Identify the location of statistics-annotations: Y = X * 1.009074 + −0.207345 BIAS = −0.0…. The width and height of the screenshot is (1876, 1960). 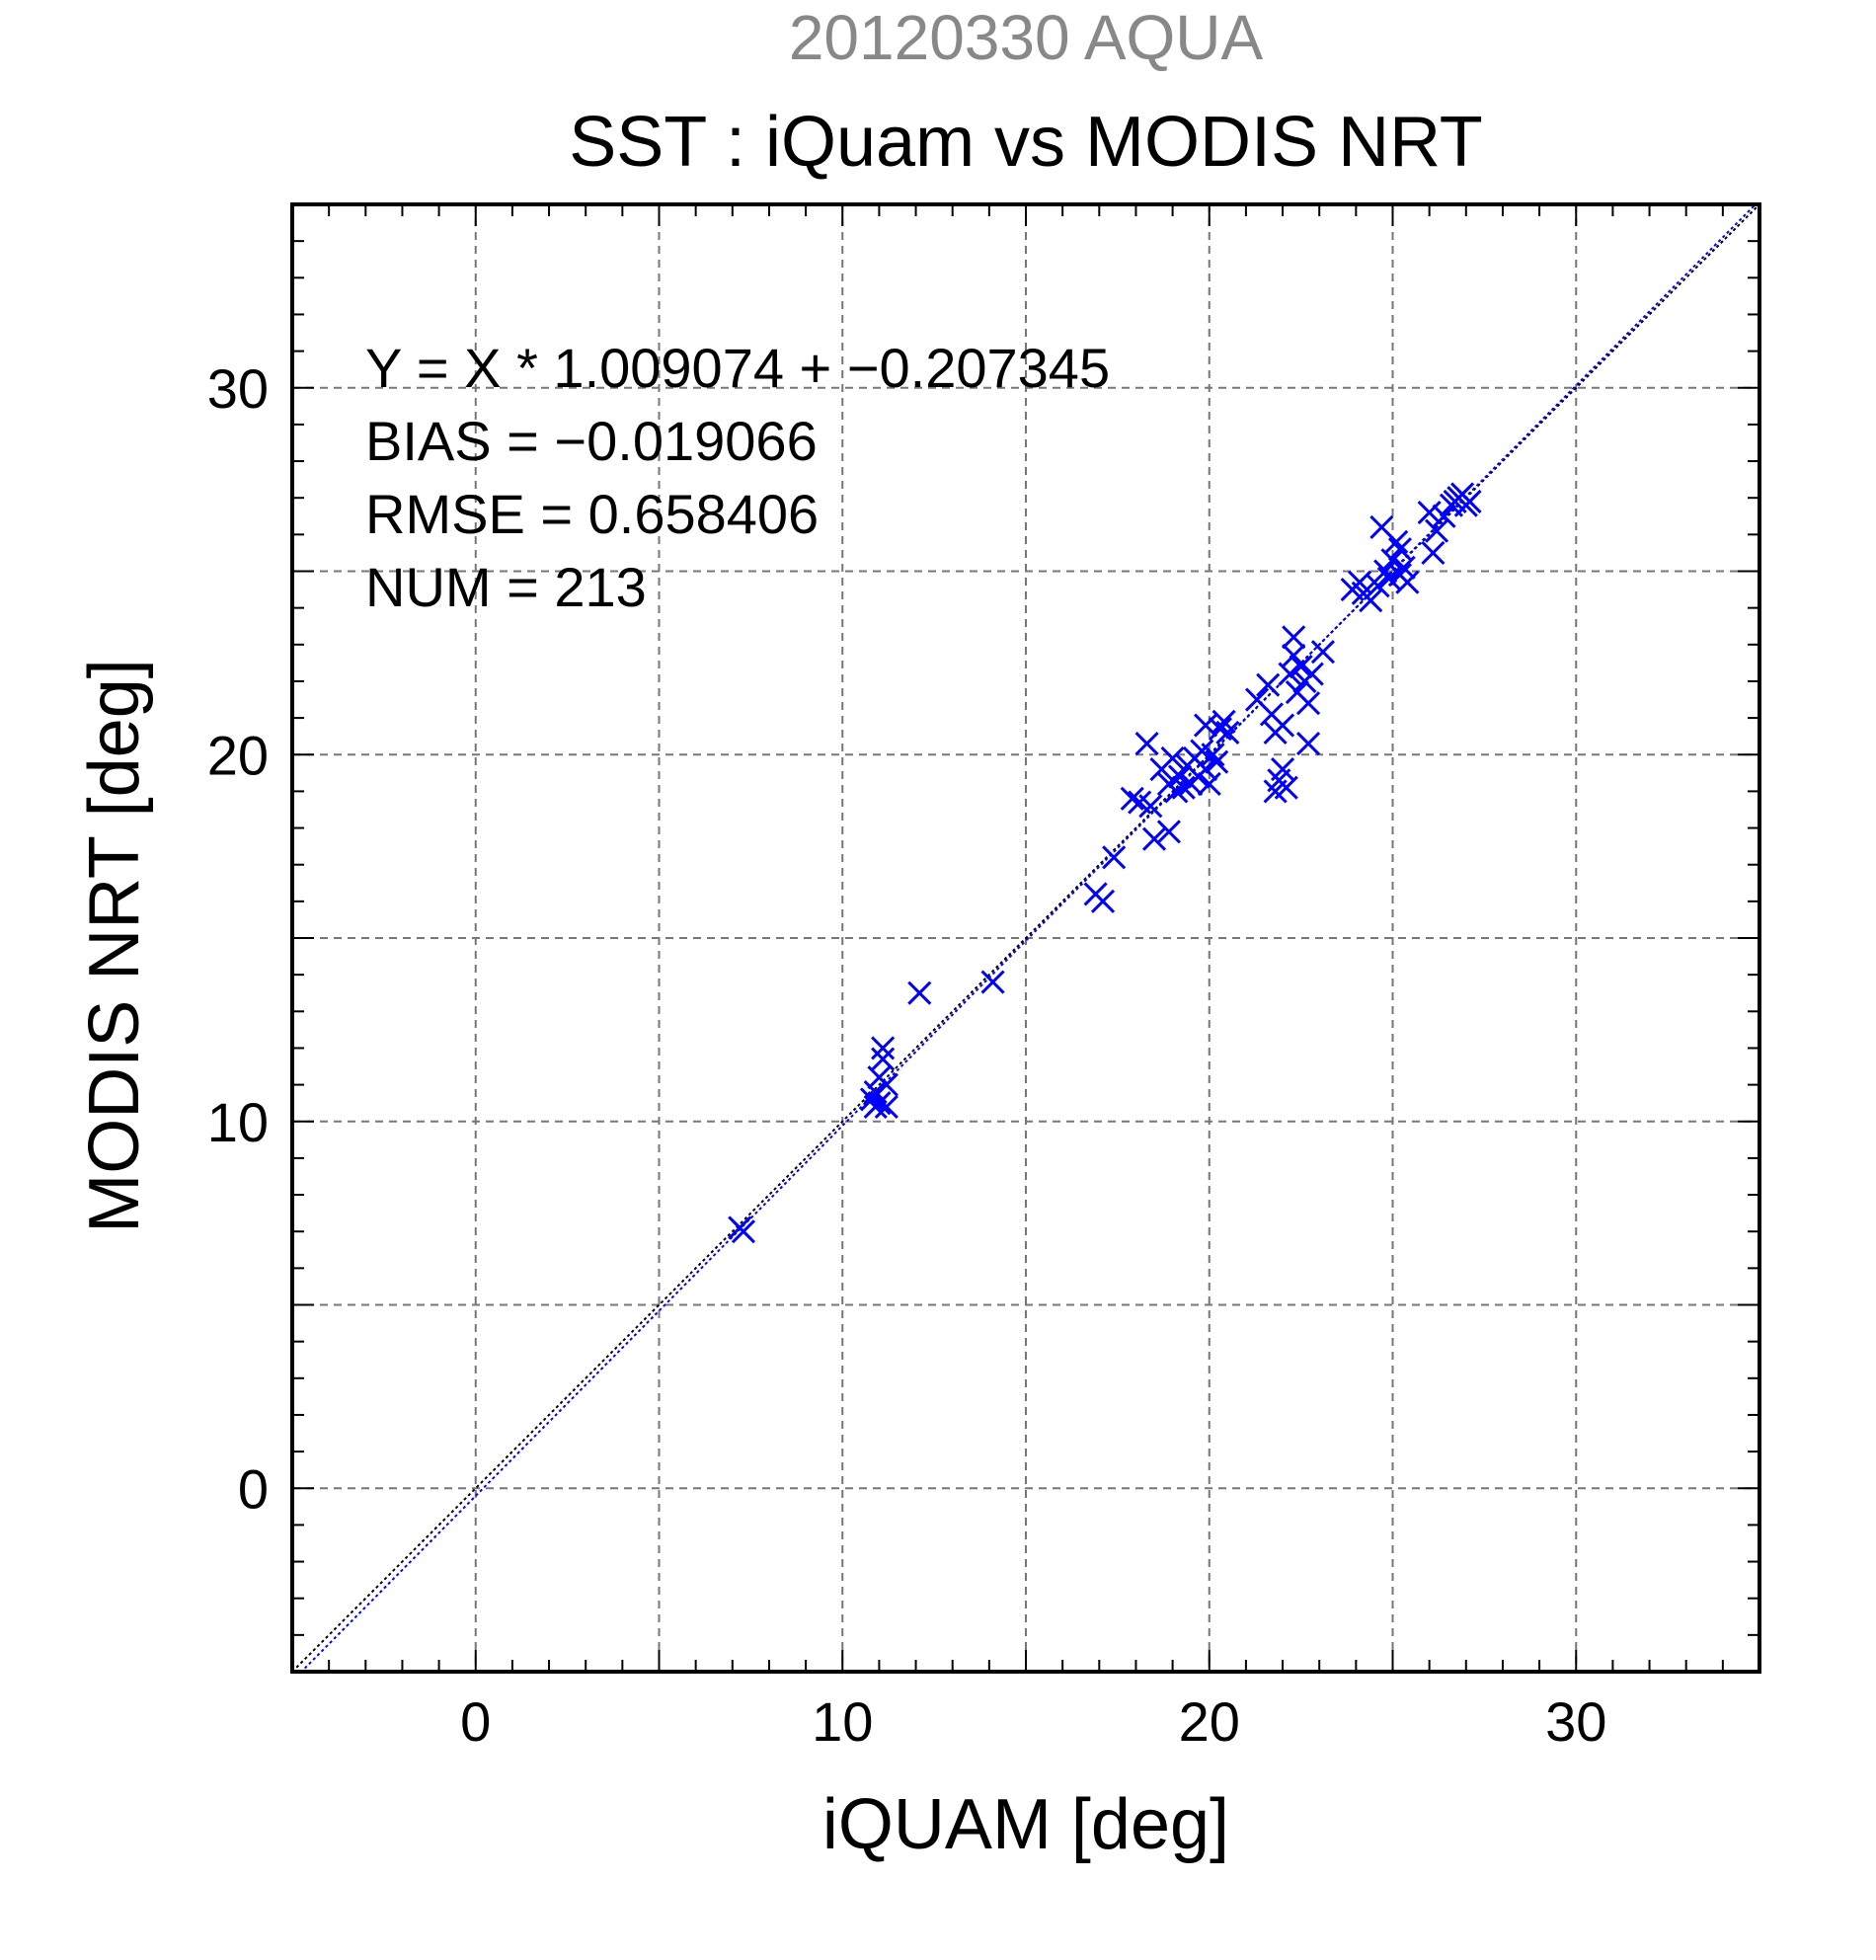
(737, 477).